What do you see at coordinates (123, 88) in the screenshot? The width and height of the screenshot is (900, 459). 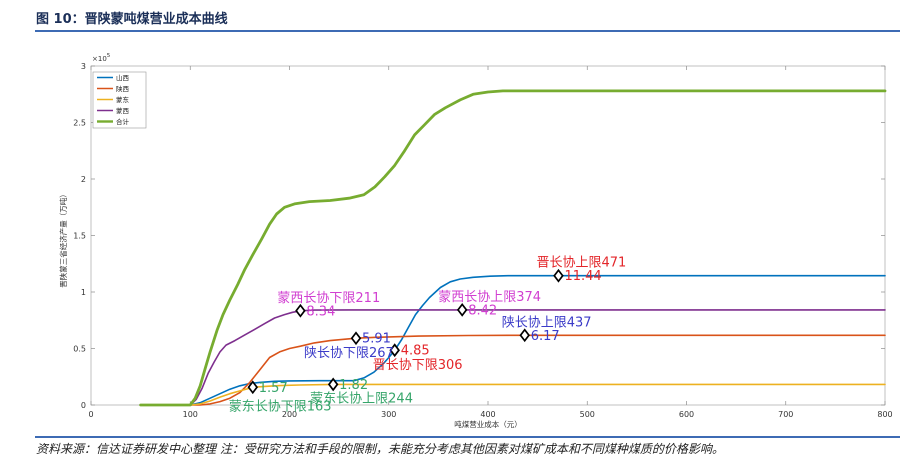 I see `legend-entry-label: 陕西` at bounding box center [123, 88].